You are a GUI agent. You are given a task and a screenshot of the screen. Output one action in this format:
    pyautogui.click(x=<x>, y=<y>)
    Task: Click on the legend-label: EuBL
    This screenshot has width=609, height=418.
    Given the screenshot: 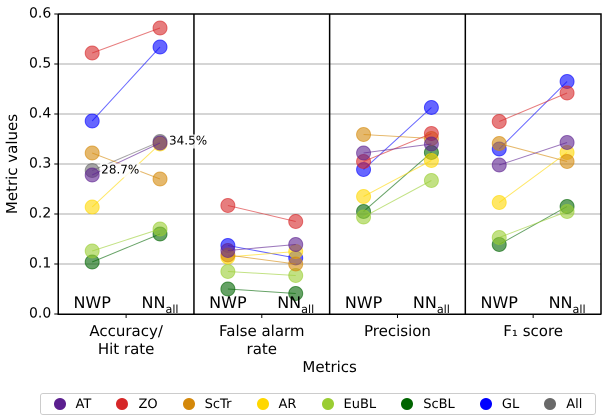 What is the action you would take?
    pyautogui.click(x=360, y=404)
    